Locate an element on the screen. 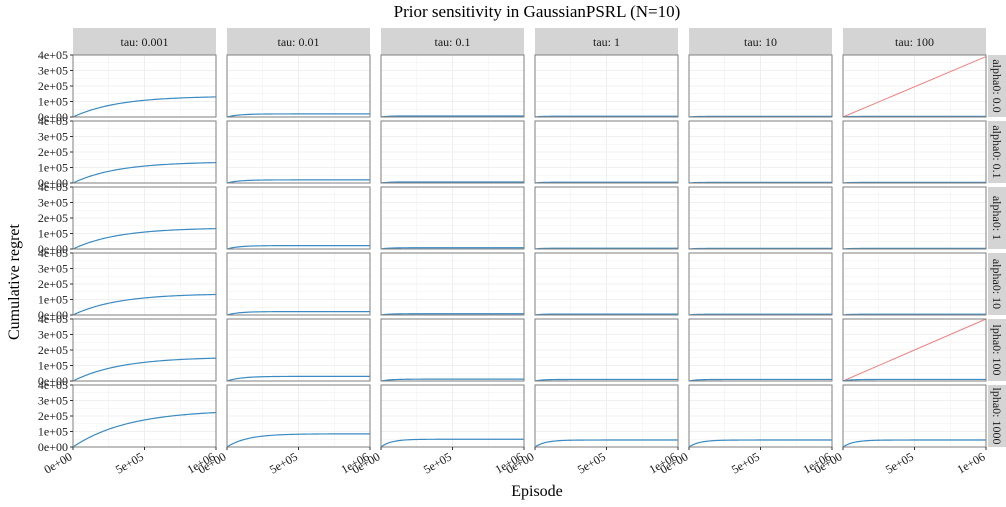 The image size is (1006, 507). row-strip-label: alpha0: 0.1 is located at coordinates (997, 151).